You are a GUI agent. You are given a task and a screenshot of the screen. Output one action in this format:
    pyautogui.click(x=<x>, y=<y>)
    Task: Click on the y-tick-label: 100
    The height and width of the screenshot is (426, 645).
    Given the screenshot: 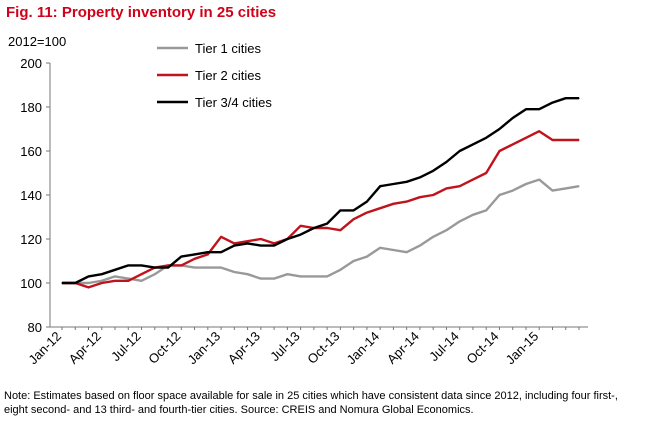 What is the action you would take?
    pyautogui.click(x=31, y=283)
    